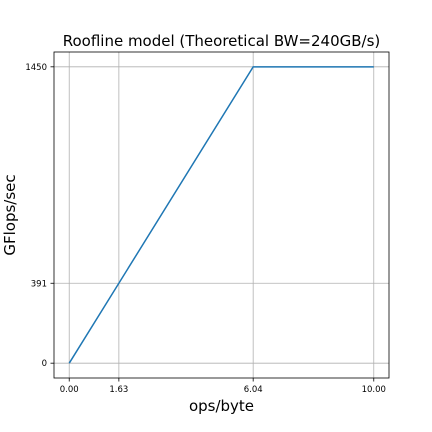 Image resolution: width=432 pixels, height=432 pixels. Describe the element at coordinates (39, 284) in the screenshot. I see `y-tick-label-1: 391` at that location.